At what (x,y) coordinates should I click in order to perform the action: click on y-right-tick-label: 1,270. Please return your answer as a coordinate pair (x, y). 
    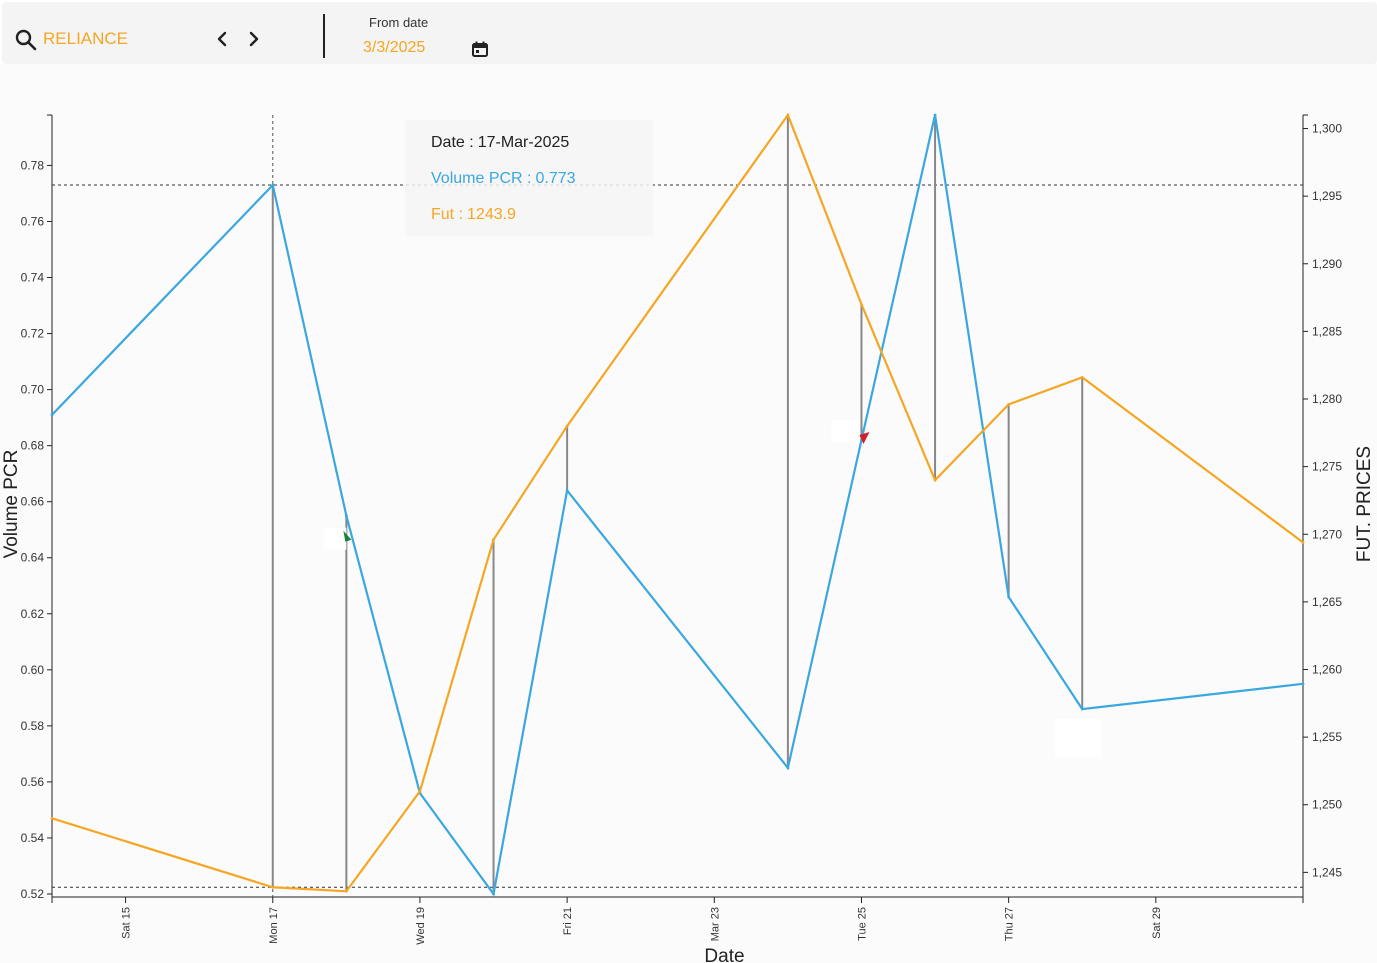
    Looking at the image, I should click on (1327, 534).